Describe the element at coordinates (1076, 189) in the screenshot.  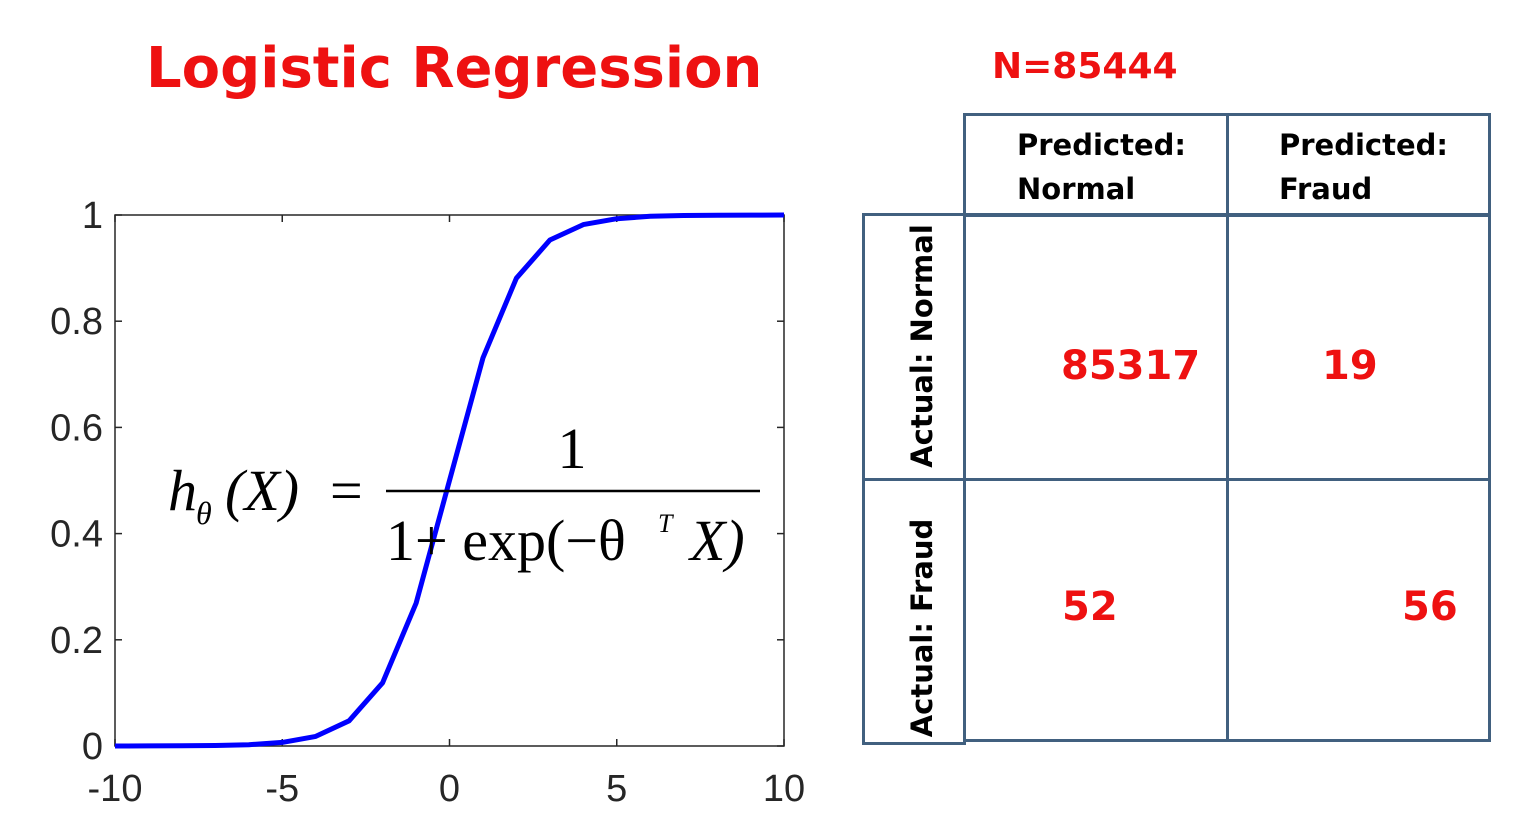
I see `col-header-line2: Normal` at that location.